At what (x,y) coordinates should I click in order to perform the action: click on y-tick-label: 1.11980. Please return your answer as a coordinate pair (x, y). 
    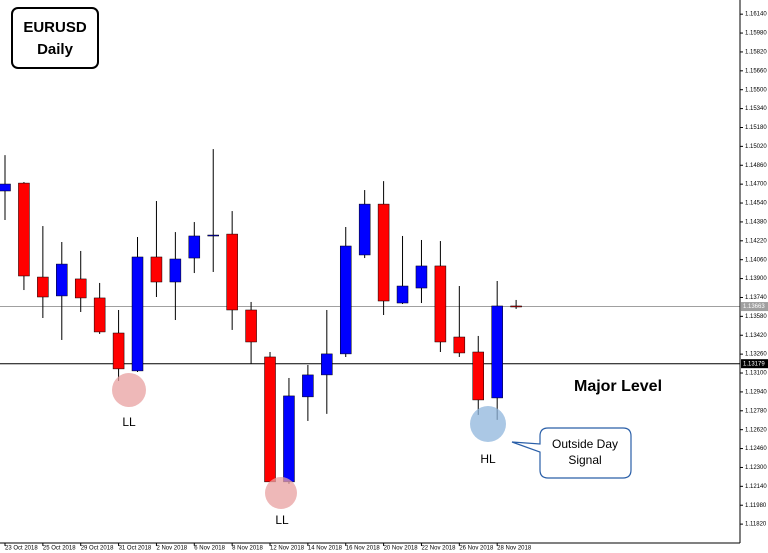
    Looking at the image, I should click on (756, 506).